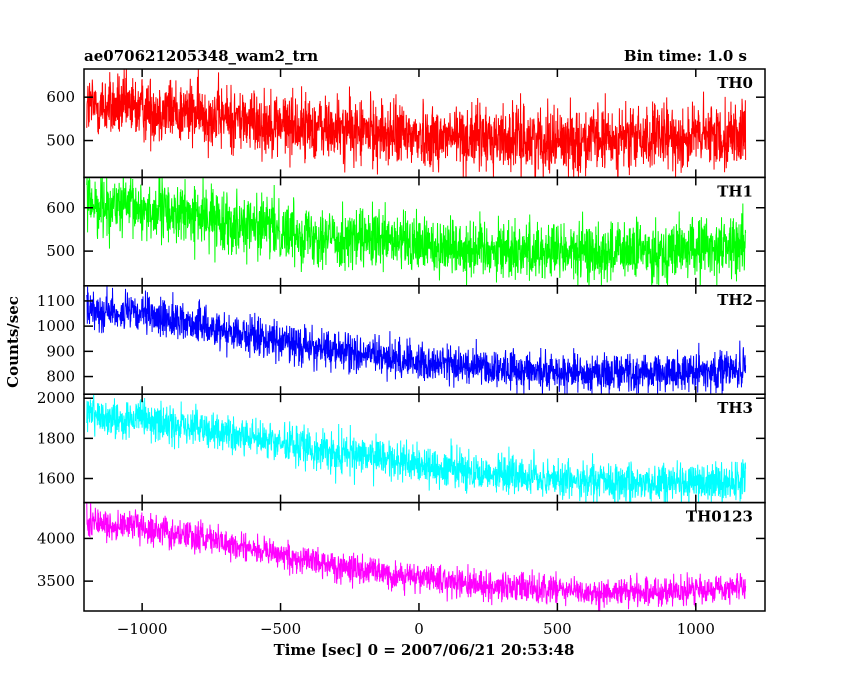 This screenshot has height=680, width=850. What do you see at coordinates (735, 191) in the screenshot?
I see `panel-label: TH1` at bounding box center [735, 191].